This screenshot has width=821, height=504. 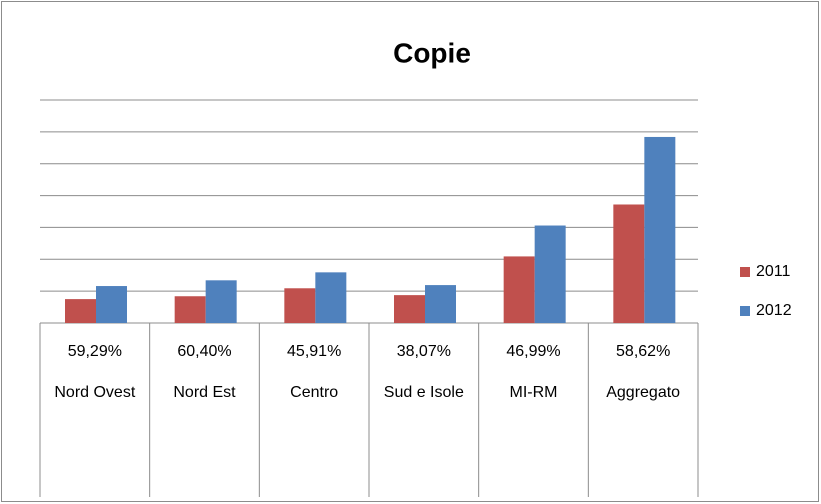 What do you see at coordinates (774, 310) in the screenshot?
I see `legend-label: 2012` at bounding box center [774, 310].